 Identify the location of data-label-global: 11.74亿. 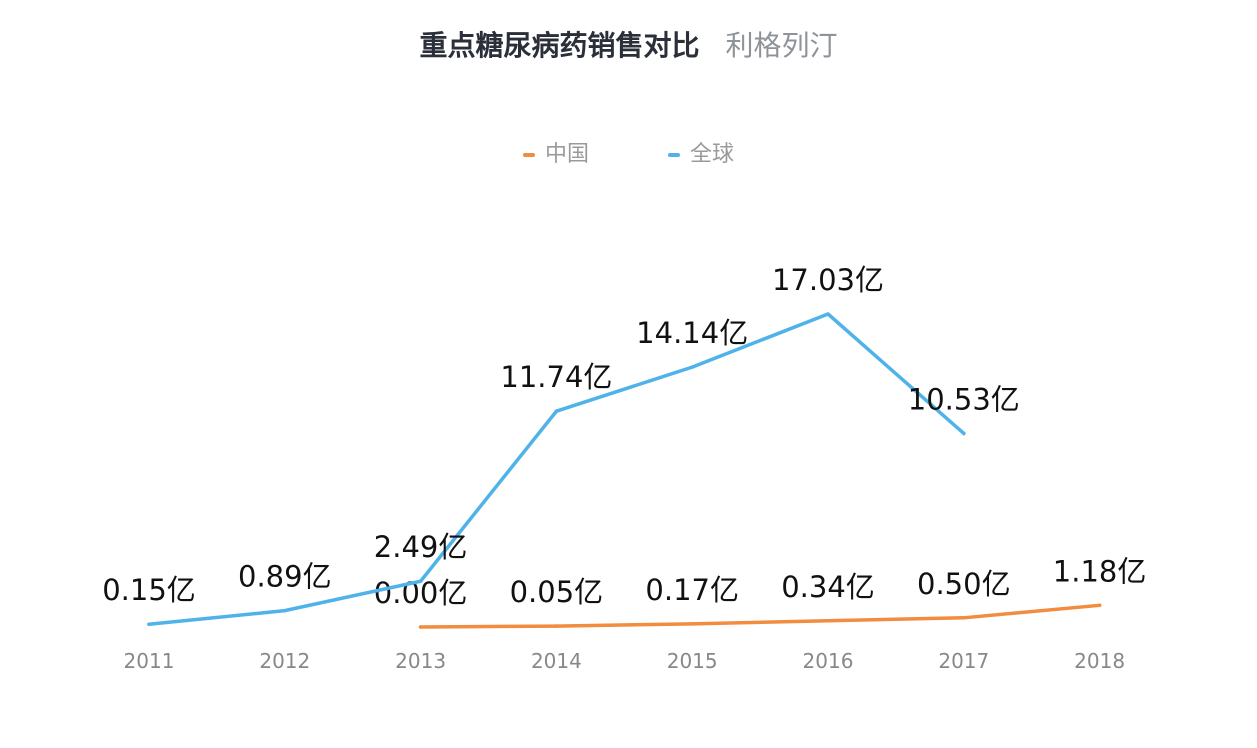
(556, 377).